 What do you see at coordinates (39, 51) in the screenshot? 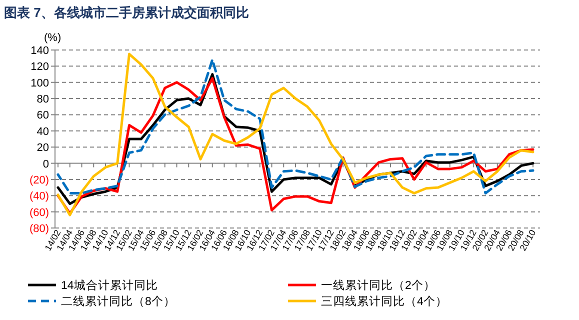
I see `y-tick-label: 140` at bounding box center [39, 51].